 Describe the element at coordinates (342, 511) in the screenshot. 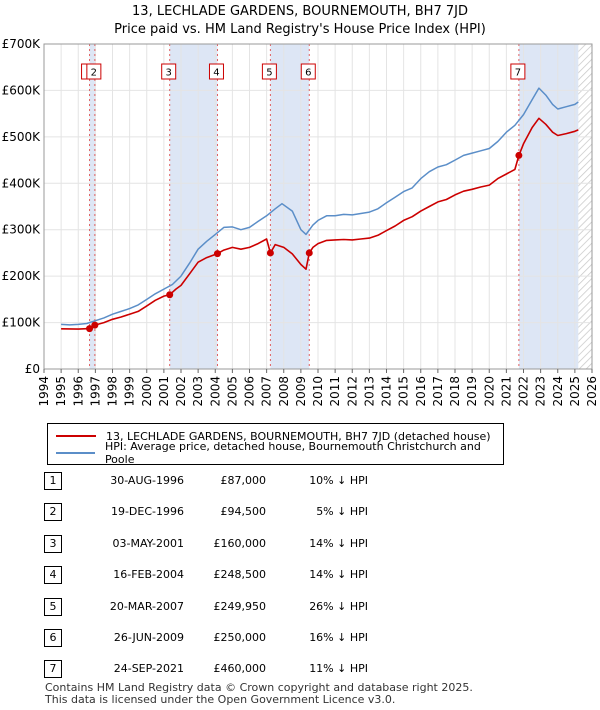

I see `transaction-hpi-diff: 5% ↓ HPI` at that location.